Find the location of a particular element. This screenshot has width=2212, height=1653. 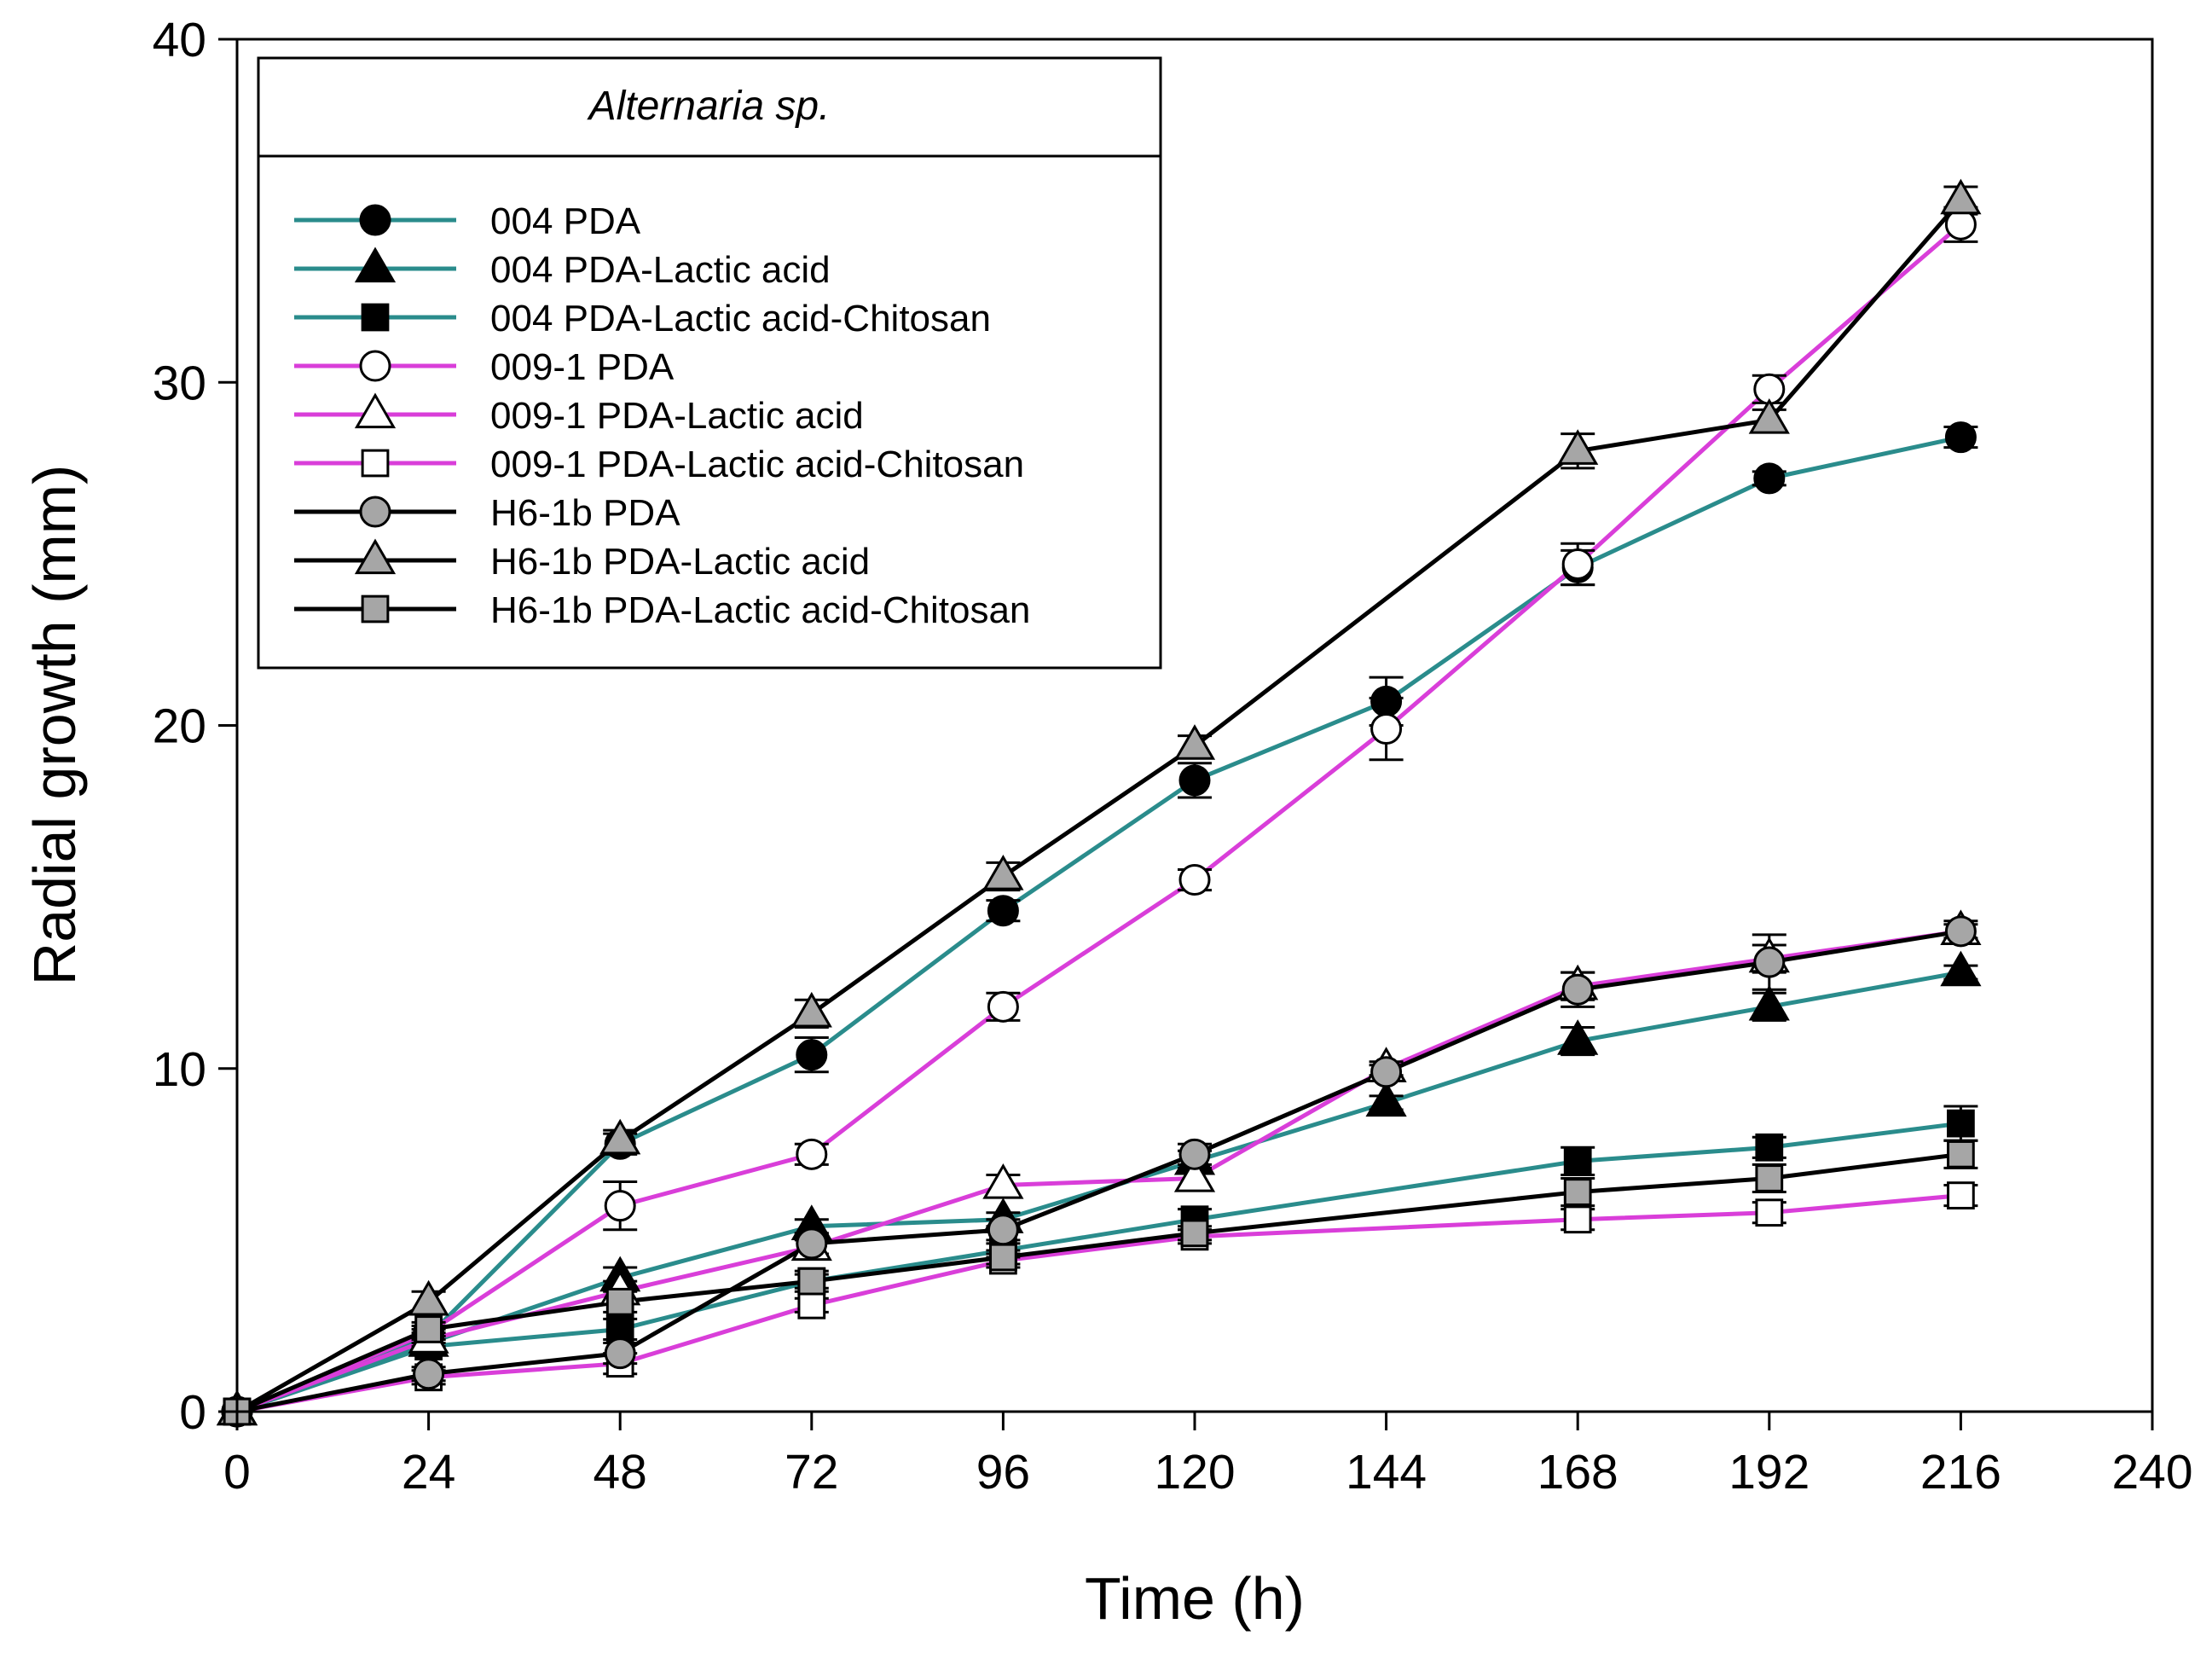

x-tick-label: 120 is located at coordinates (1195, 1472).